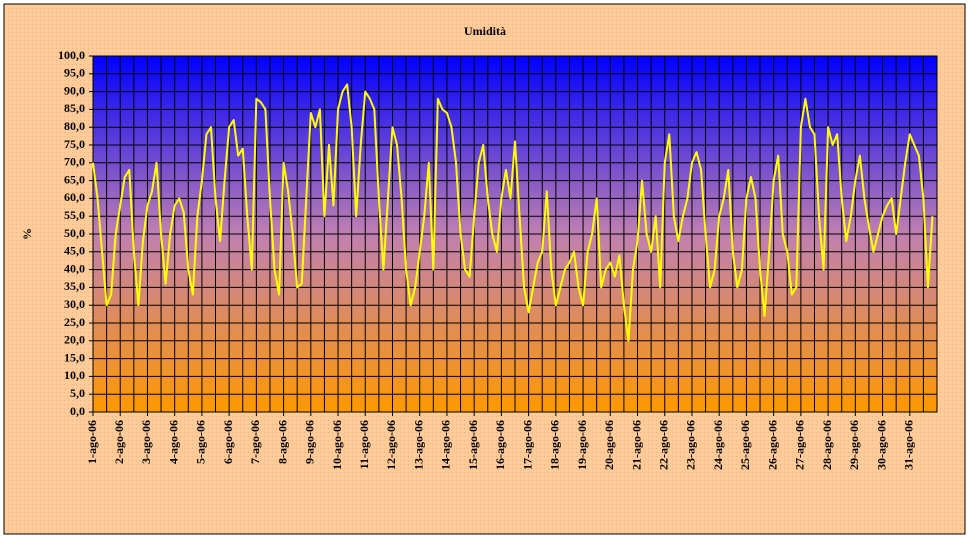 This screenshot has height=539, width=970. Describe the element at coordinates (74, 233) in the screenshot. I see `y-tick-label: 50,0` at that location.